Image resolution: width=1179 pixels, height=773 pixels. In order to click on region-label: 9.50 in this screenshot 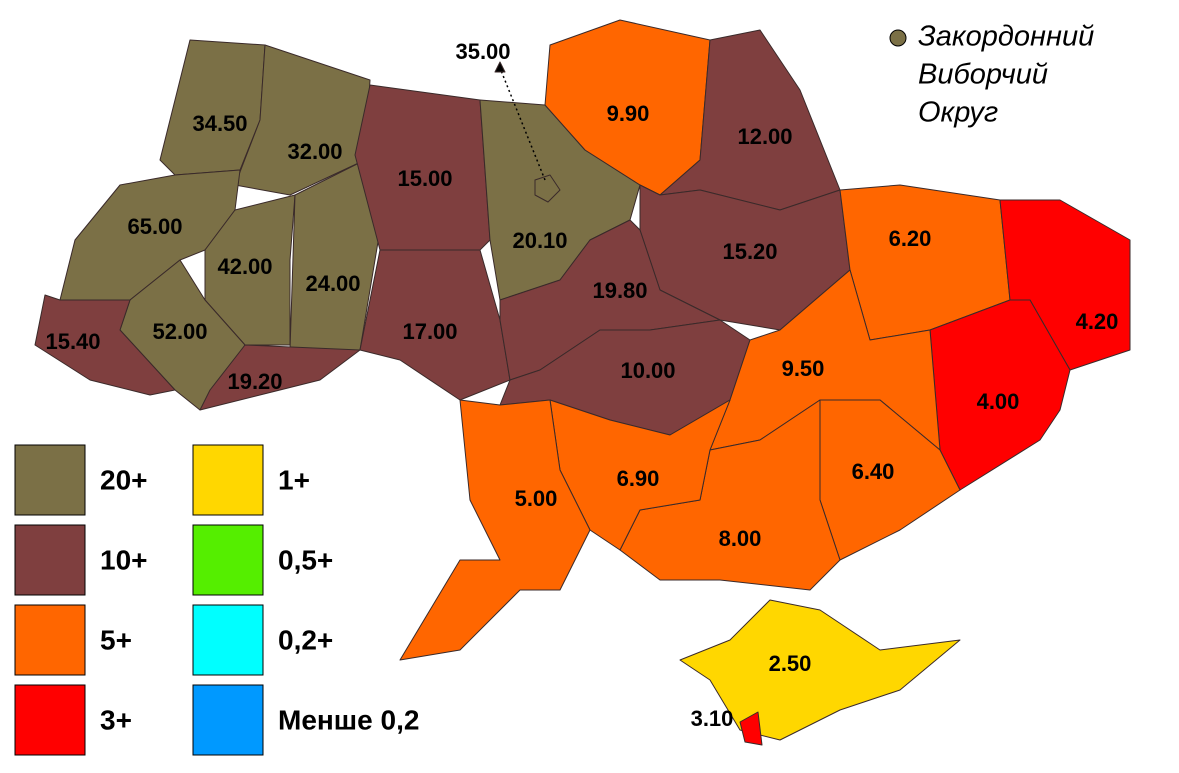, I will do `click(803, 368)`.